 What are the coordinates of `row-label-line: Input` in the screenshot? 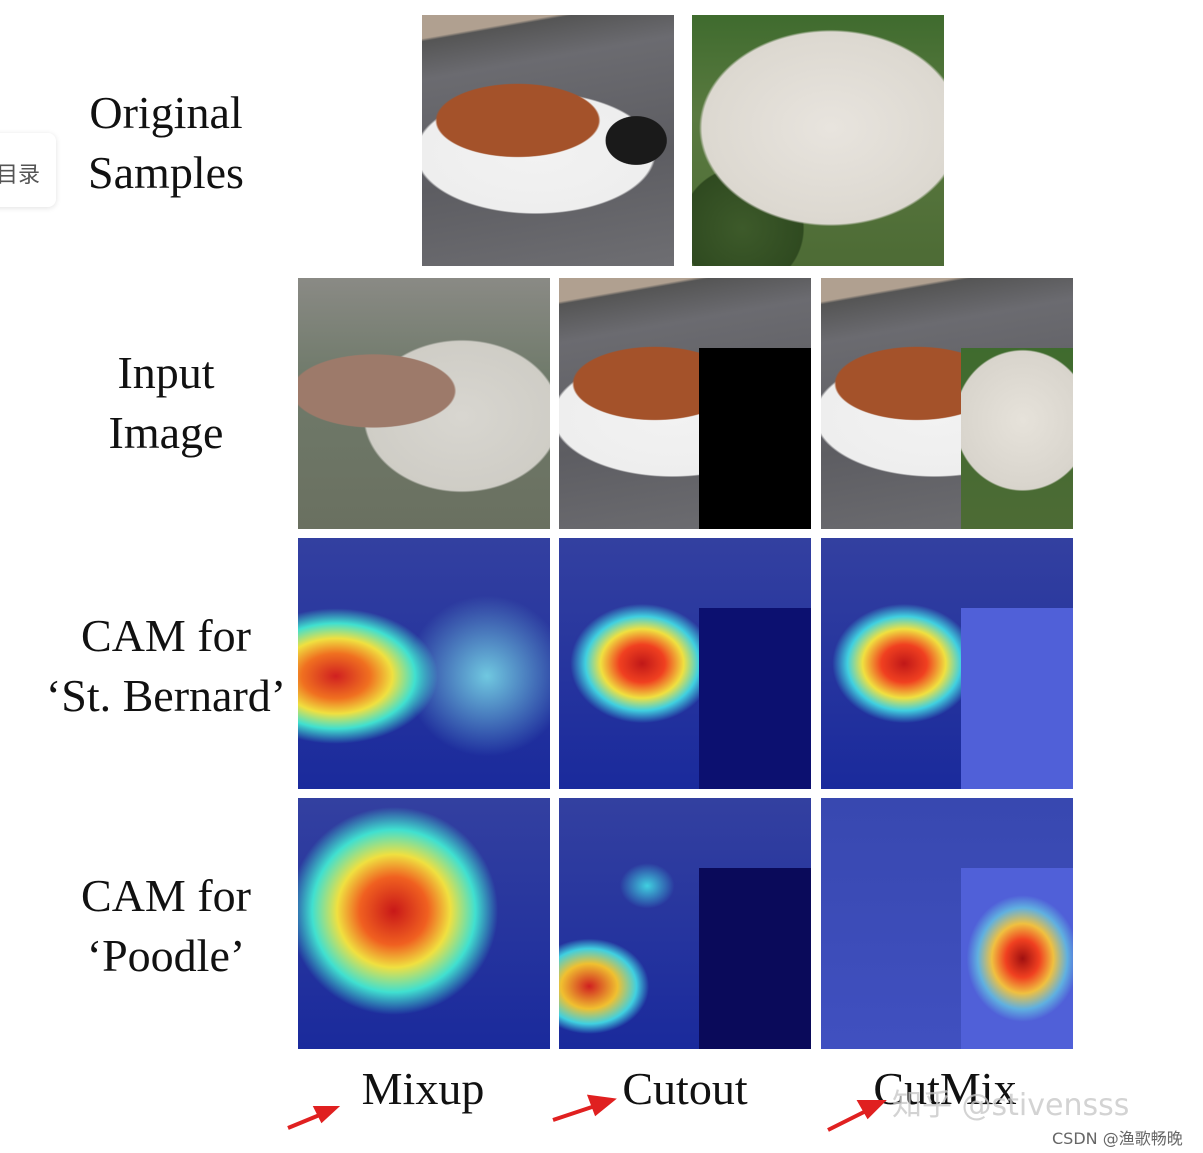 It's located at (166, 372).